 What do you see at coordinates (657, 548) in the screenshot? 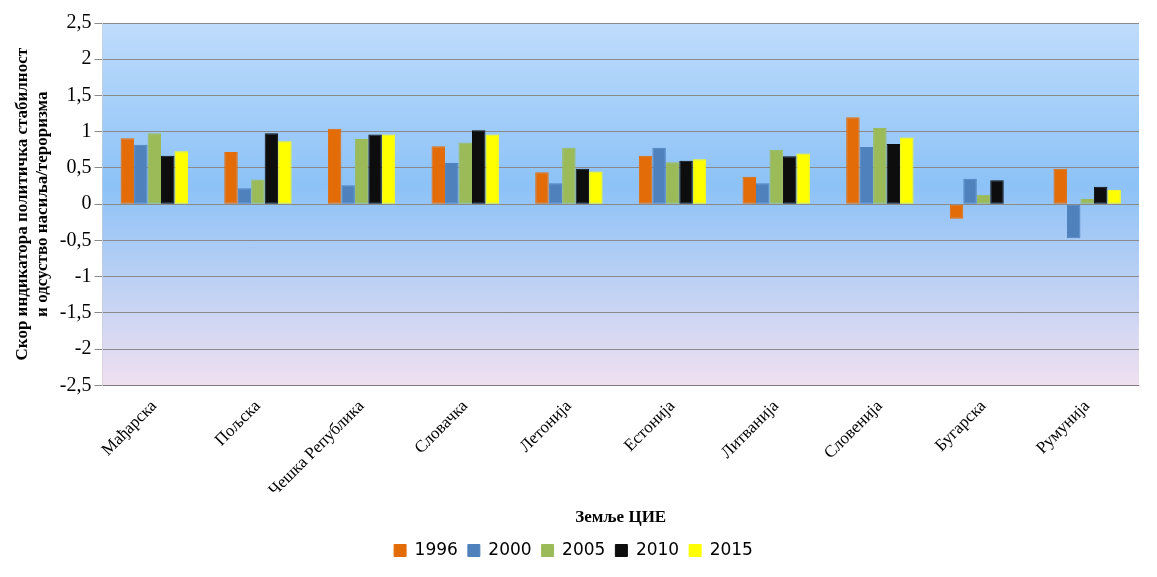
I see `legend-label: 2010` at bounding box center [657, 548].